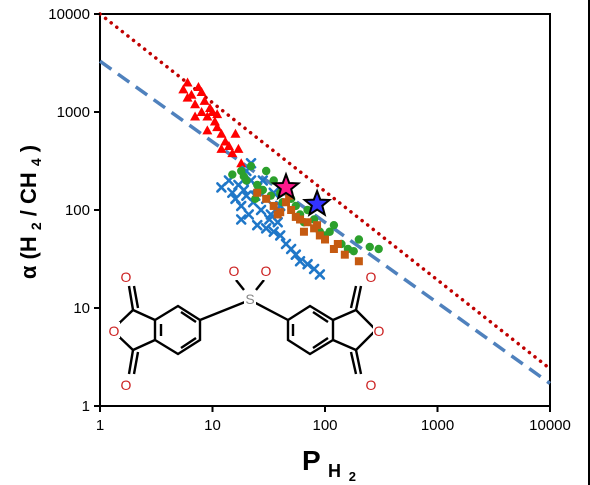  What do you see at coordinates (36, 162) in the screenshot?
I see `y-axis-label-sub: 4` at bounding box center [36, 162].